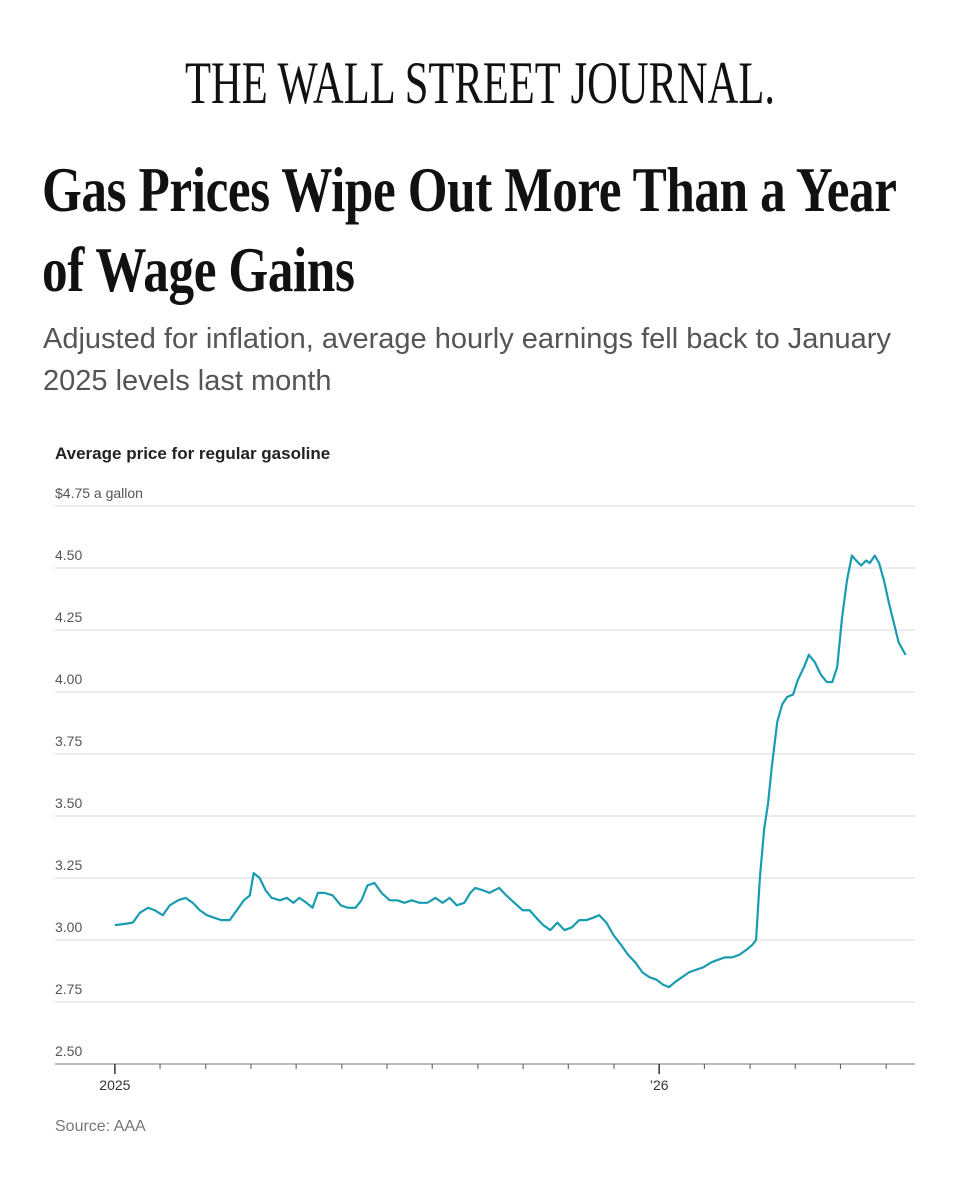  I want to click on y-tick-label: 3.00, so click(68, 927).